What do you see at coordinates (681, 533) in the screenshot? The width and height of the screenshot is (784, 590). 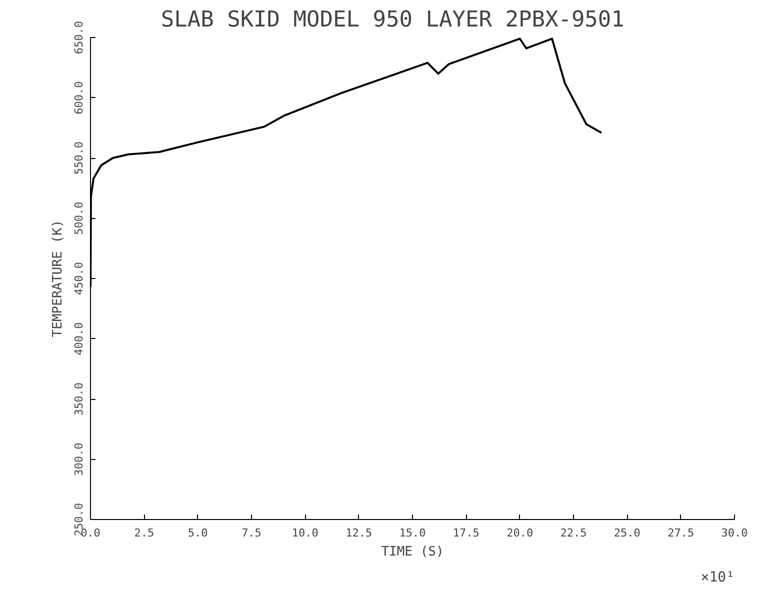 I see `x-tick-label: 27.5` at bounding box center [681, 533].